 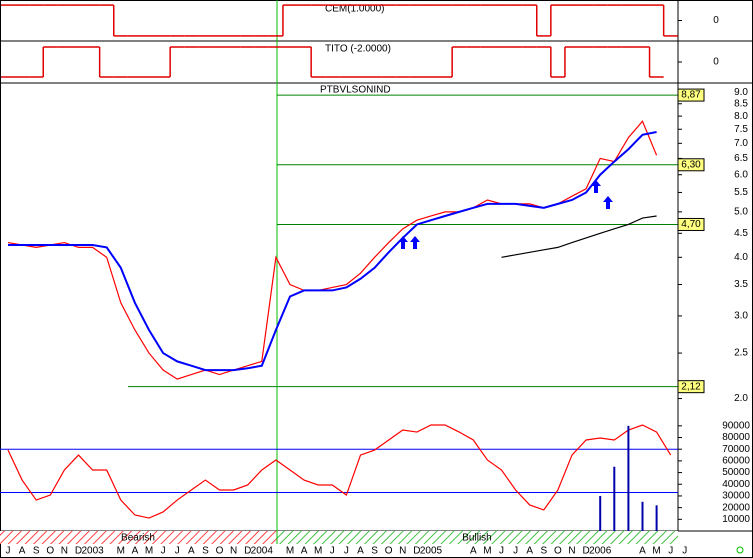 I want to click on y-tick-label: 4.0, so click(x=741, y=257).